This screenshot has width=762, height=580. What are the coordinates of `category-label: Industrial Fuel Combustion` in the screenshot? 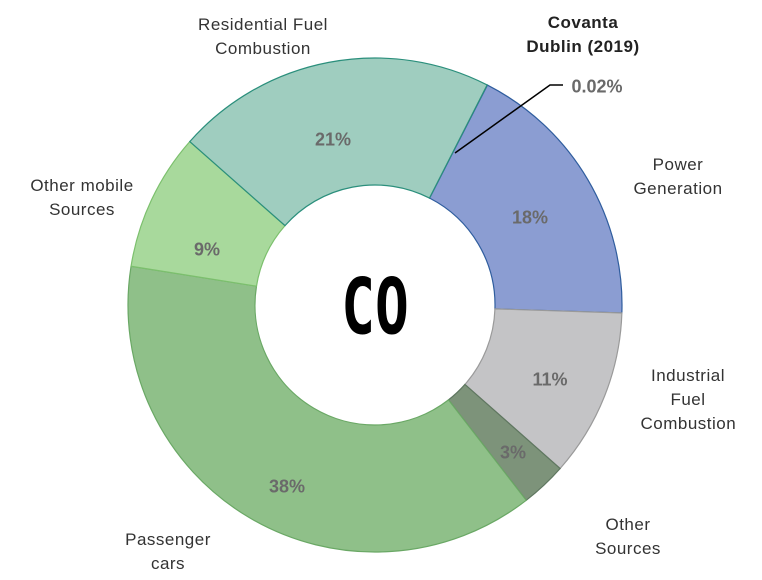 It's located at (688, 399).